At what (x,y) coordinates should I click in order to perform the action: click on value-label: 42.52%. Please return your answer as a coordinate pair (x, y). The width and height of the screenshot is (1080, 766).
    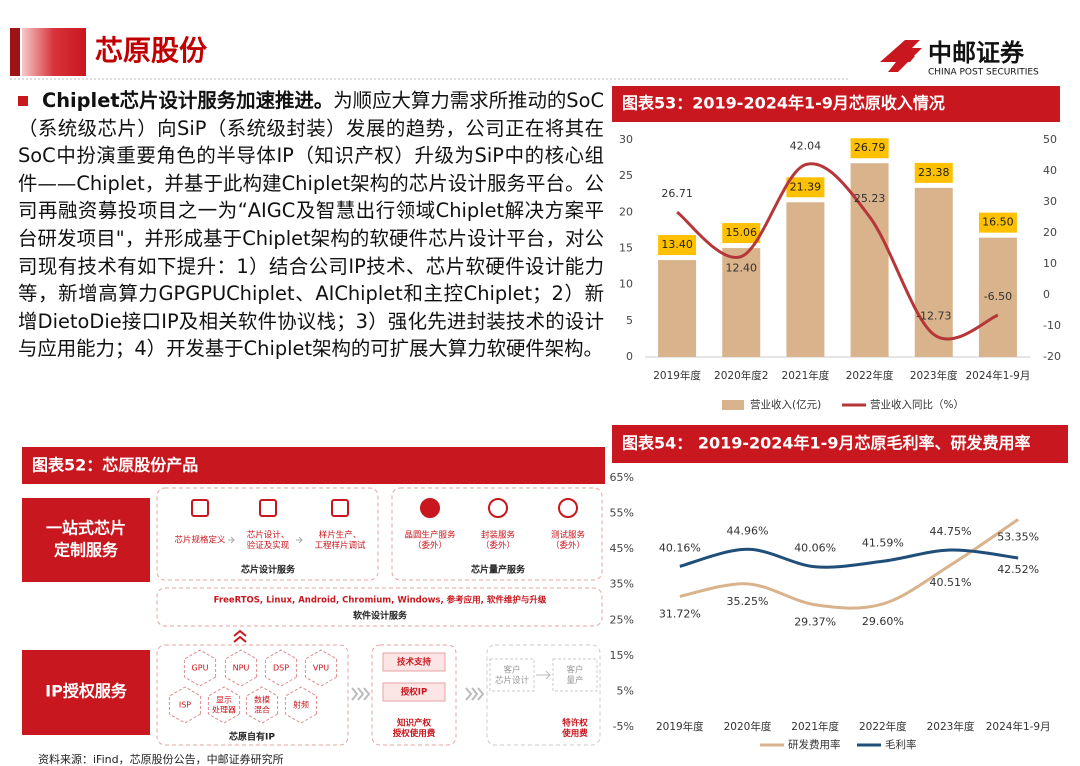
    Looking at the image, I should click on (1018, 569).